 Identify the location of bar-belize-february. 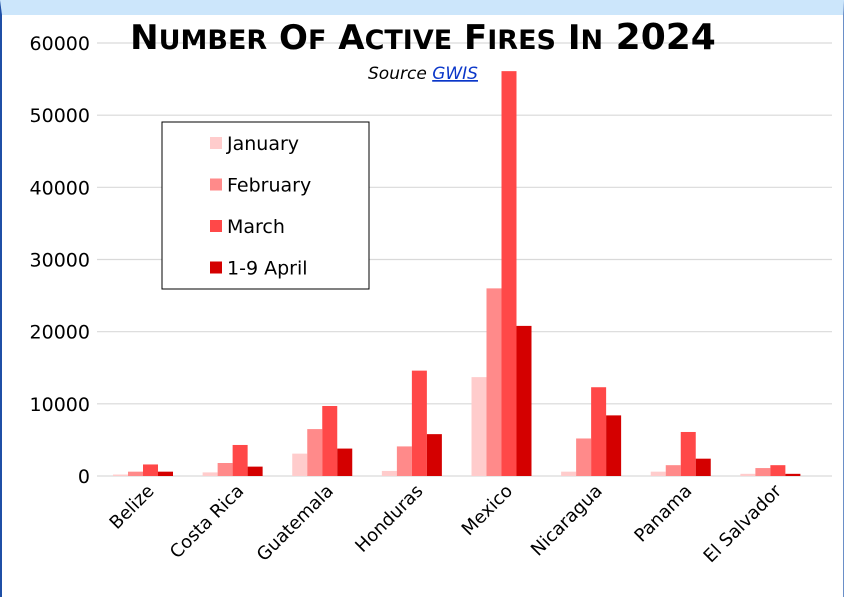
(135, 473).